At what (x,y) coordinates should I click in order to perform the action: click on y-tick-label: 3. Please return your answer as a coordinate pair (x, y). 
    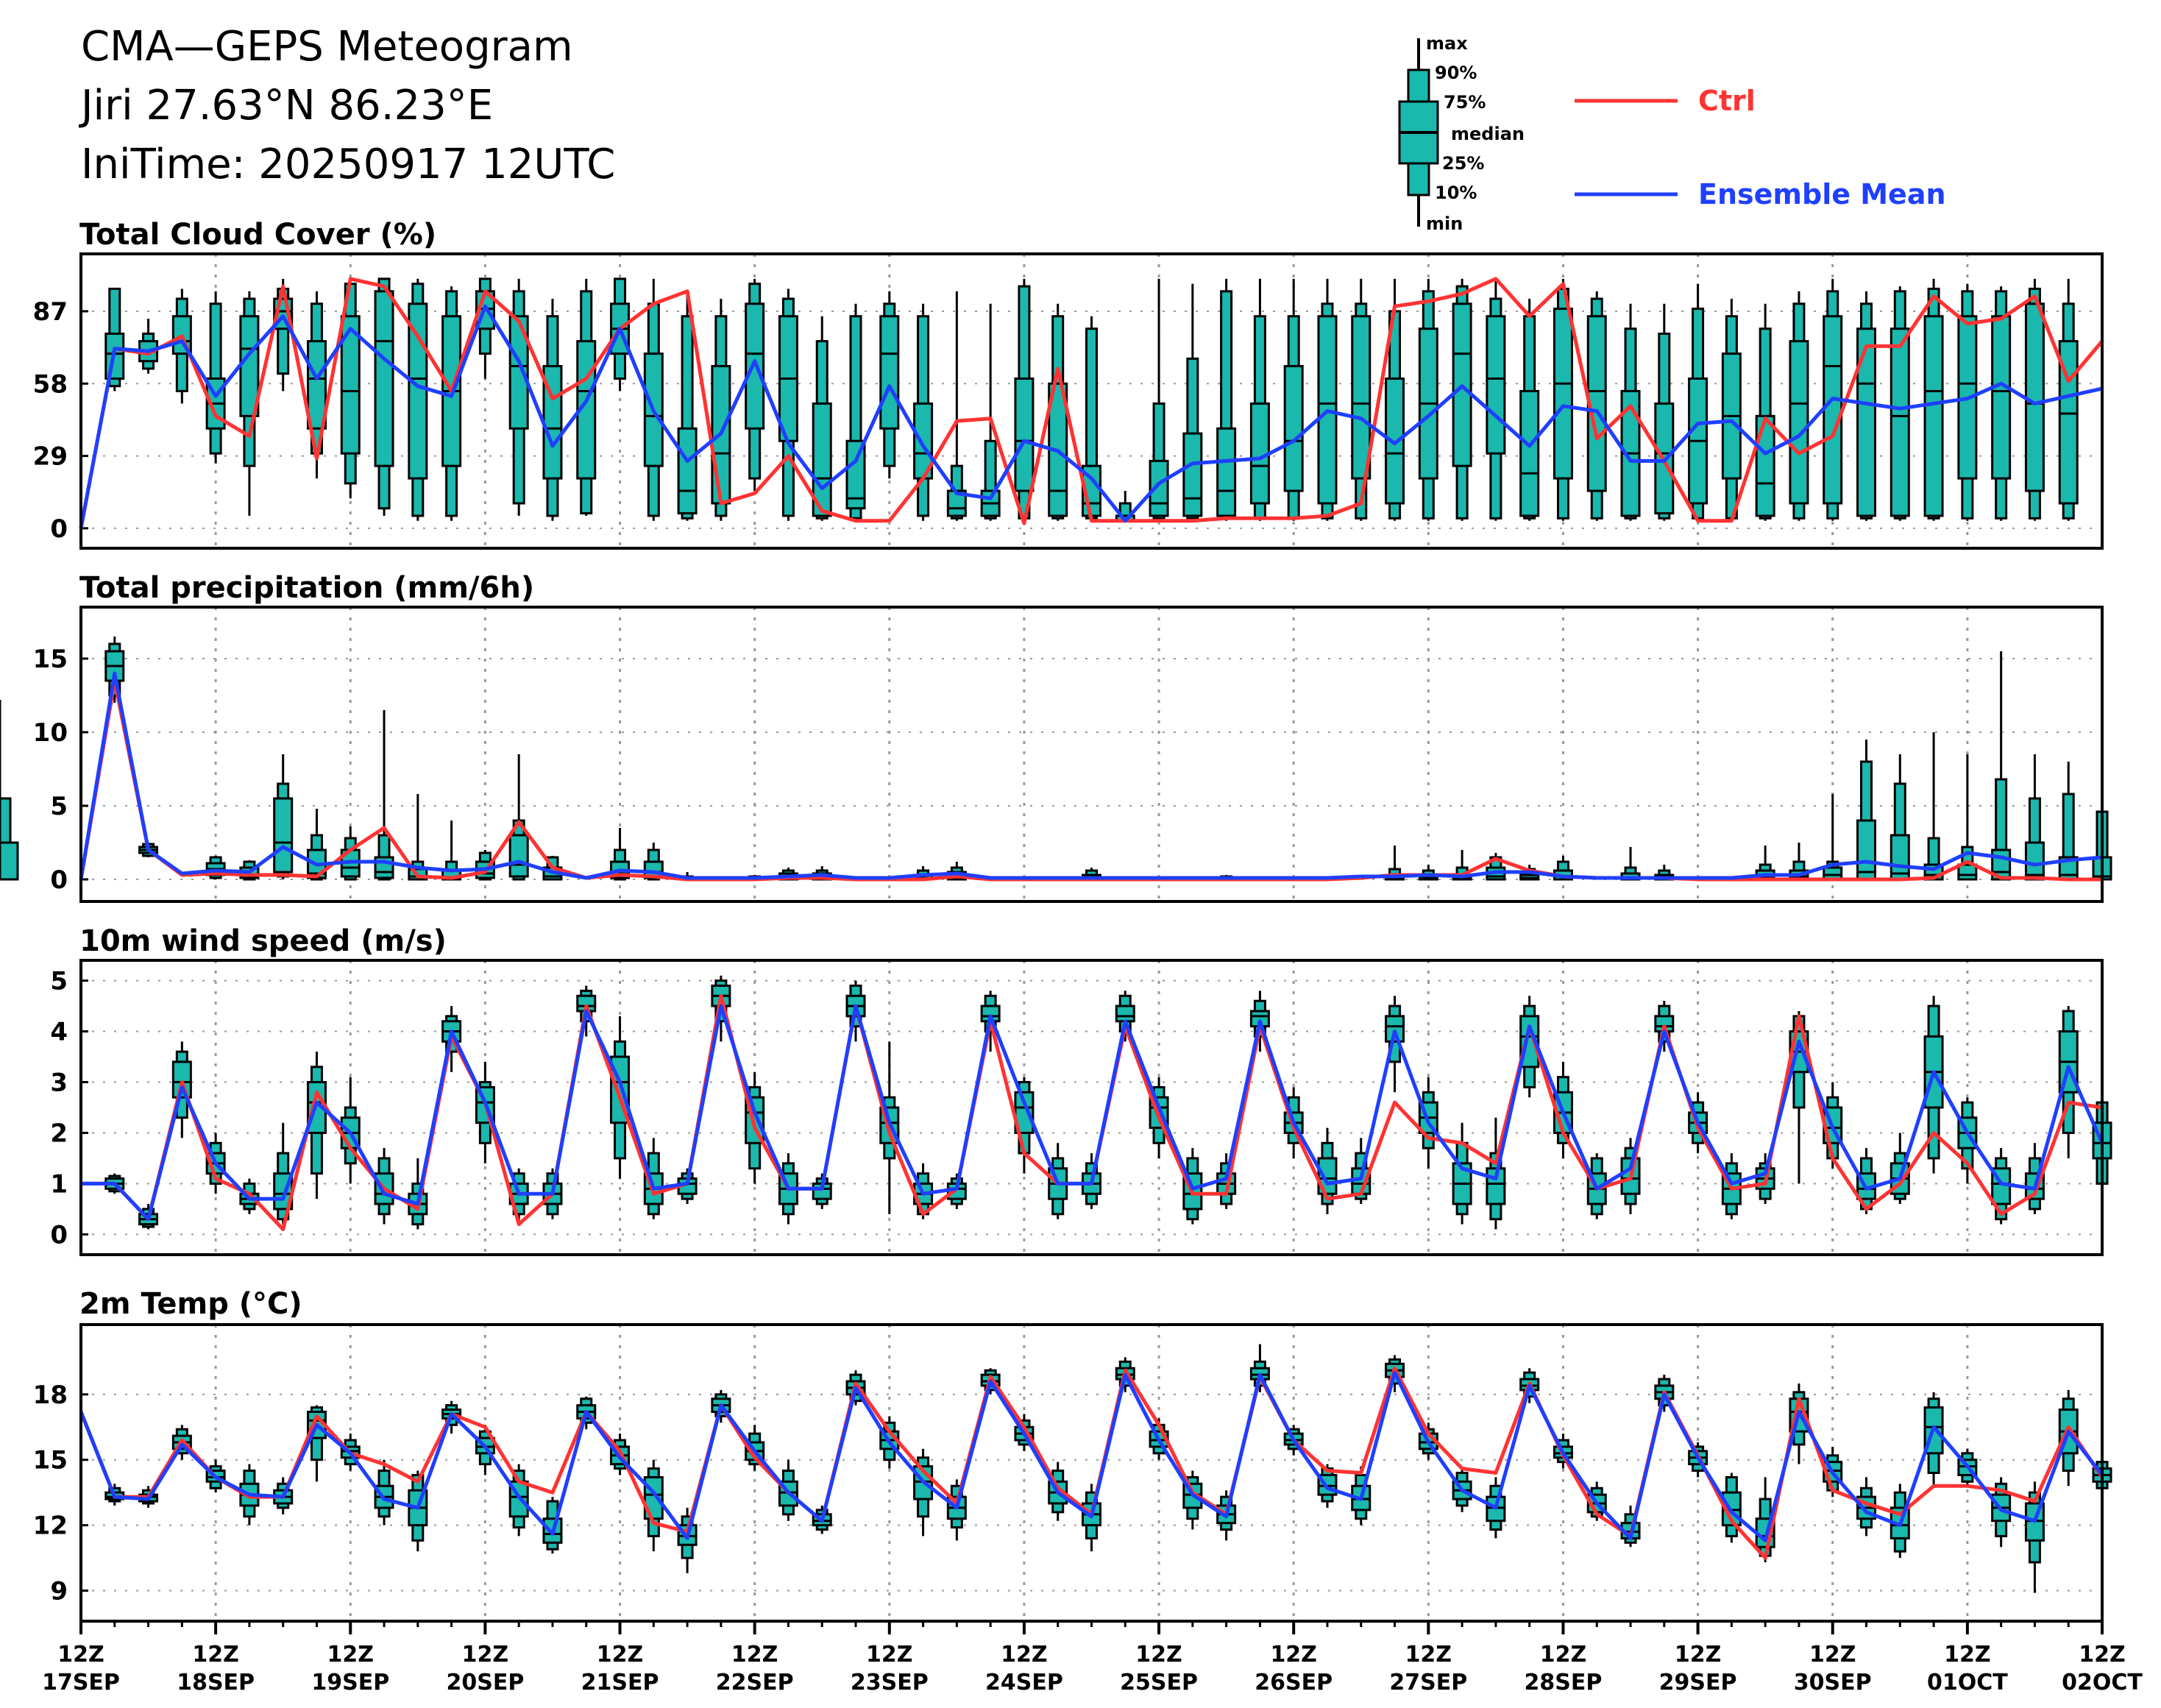
    Looking at the image, I should click on (59, 1083).